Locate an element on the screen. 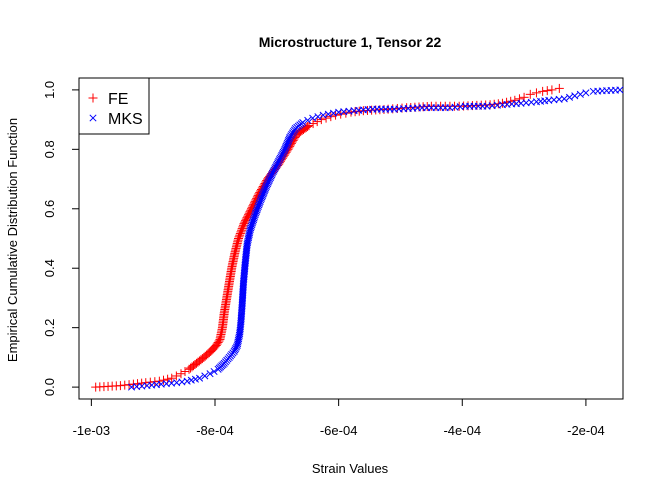  legend-box is located at coordinates (114, 106).